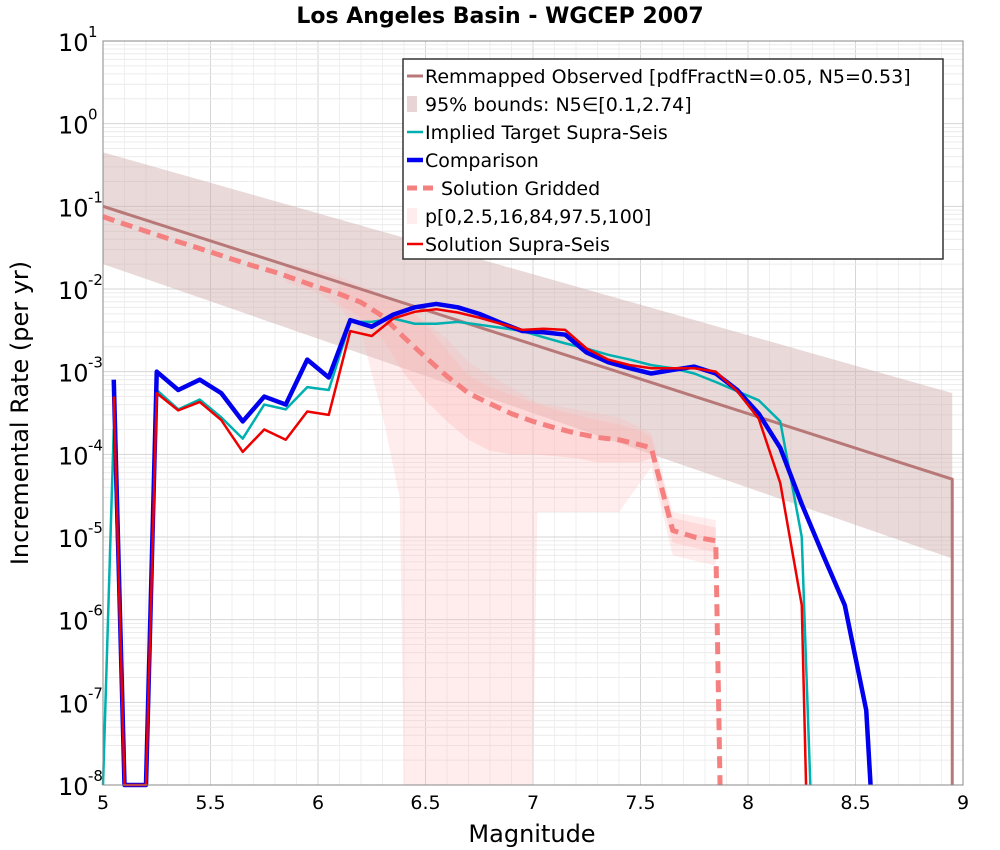 Image resolution: width=1000 pixels, height=850 pixels. Describe the element at coordinates (95, 776) in the screenshot. I see `y-tick-exponent: -8` at that location.